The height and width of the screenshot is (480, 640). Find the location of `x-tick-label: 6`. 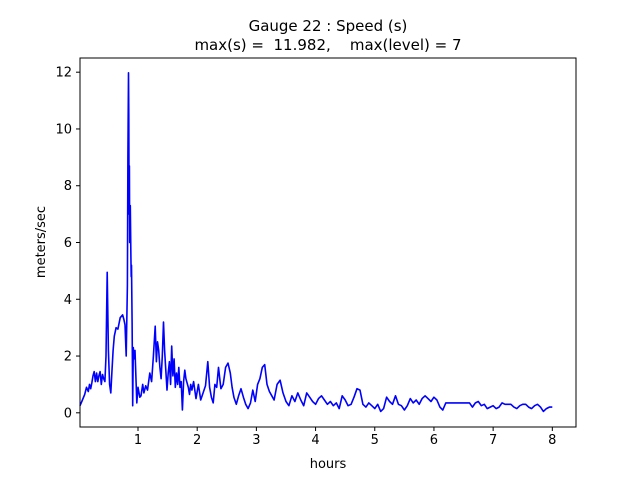

x-tick-label: 6 is located at coordinates (434, 440).